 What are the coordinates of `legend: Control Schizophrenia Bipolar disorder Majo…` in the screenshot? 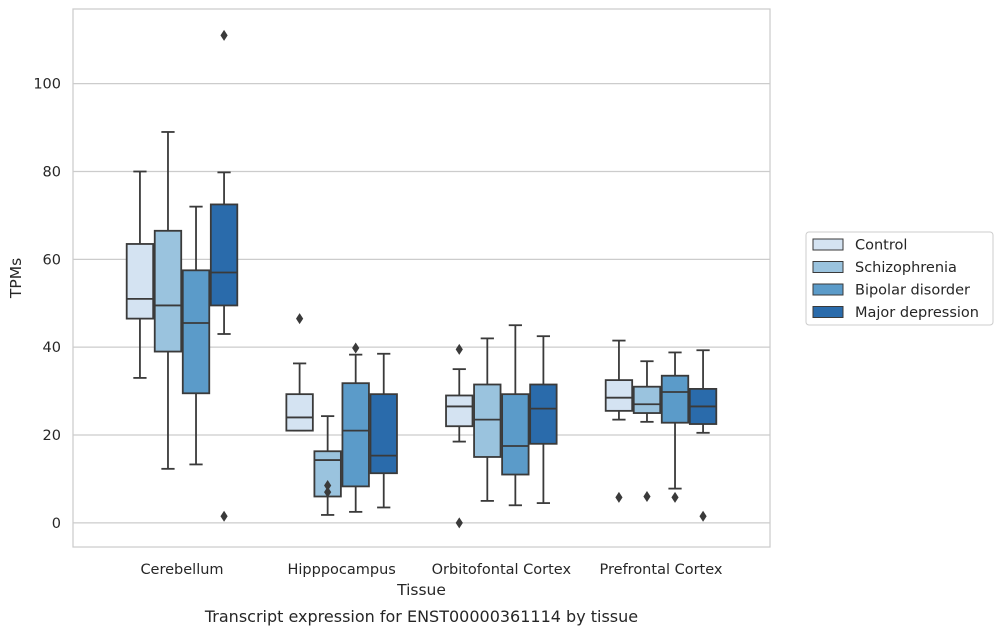 It's located at (899, 278).